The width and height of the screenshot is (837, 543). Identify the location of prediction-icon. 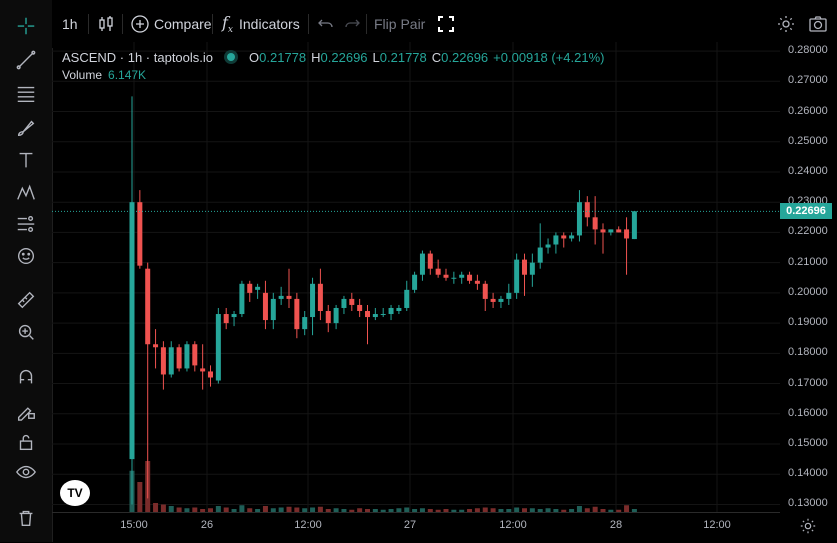
(26, 224).